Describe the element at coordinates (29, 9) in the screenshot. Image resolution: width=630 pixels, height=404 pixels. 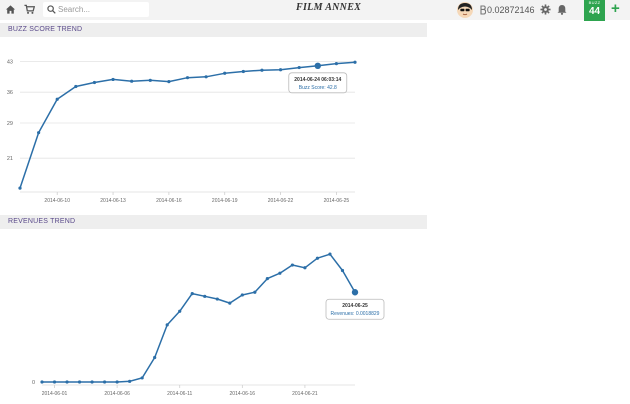
I see `cart-icon` at that location.